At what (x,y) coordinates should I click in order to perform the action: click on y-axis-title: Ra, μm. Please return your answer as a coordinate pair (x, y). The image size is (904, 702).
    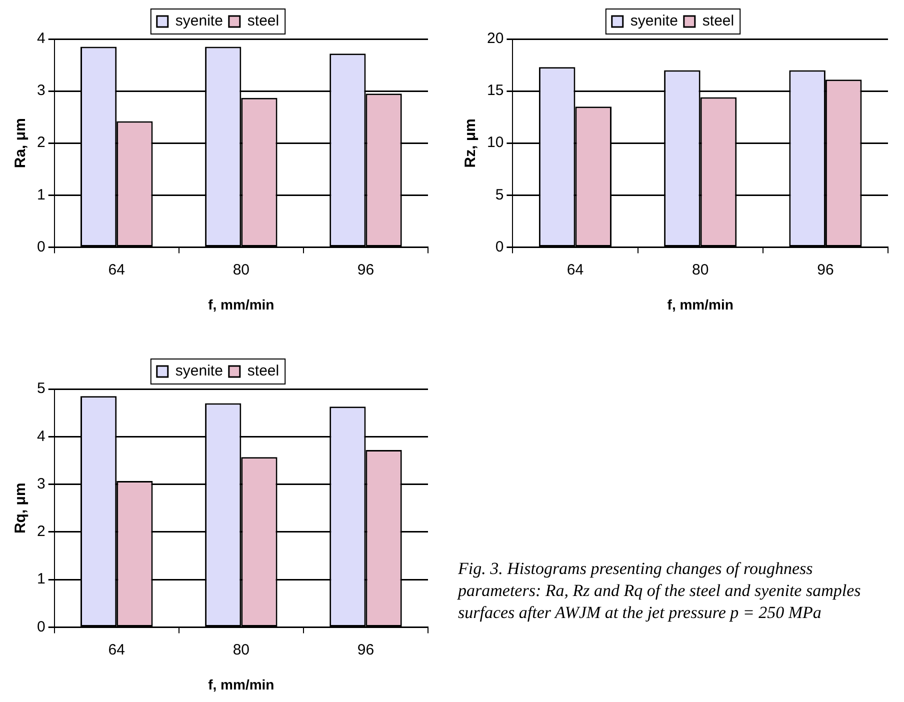
    Looking at the image, I should click on (21, 143).